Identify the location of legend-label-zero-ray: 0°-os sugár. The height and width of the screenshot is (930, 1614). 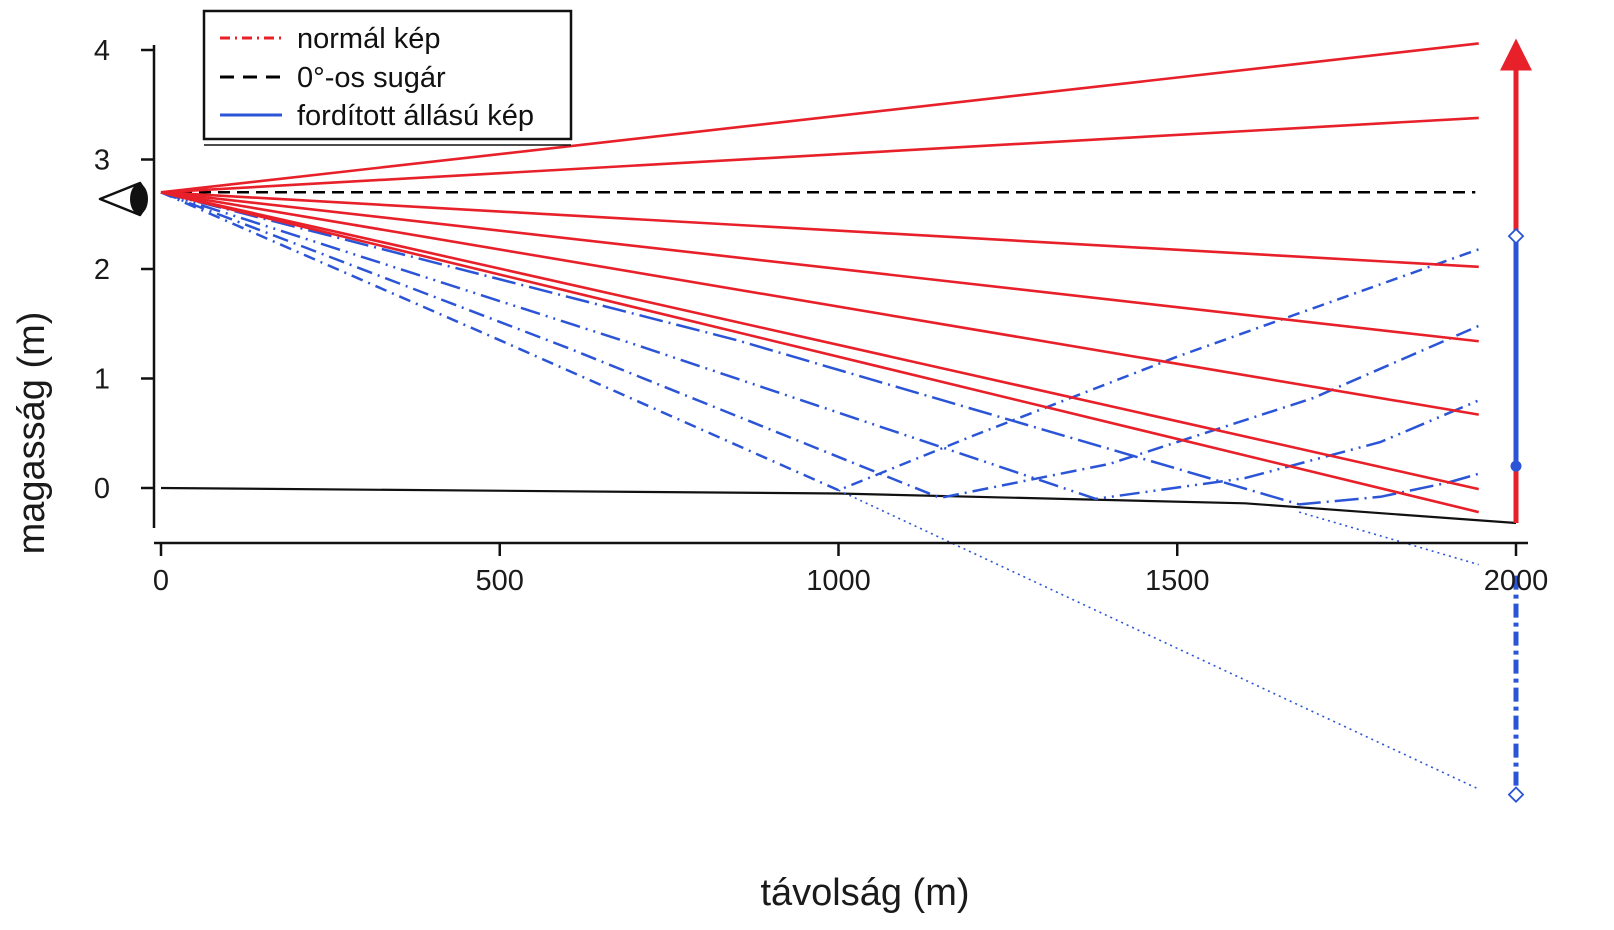
(371, 78).